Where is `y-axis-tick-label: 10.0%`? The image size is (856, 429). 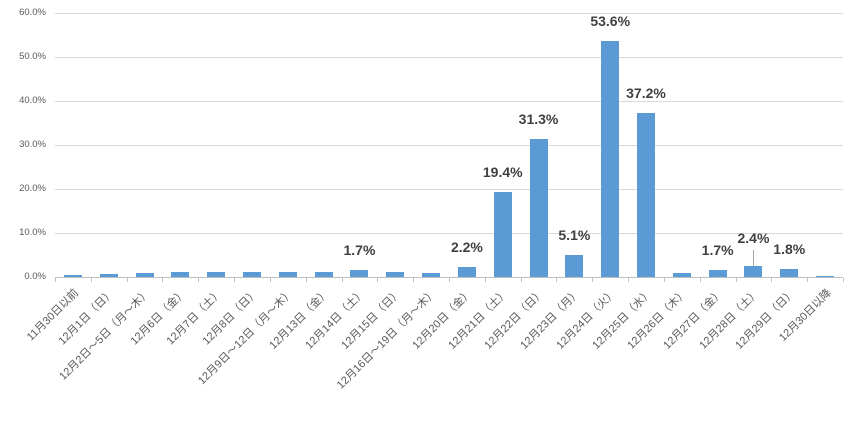
y-axis-tick-label: 10.0% is located at coordinates (32, 232).